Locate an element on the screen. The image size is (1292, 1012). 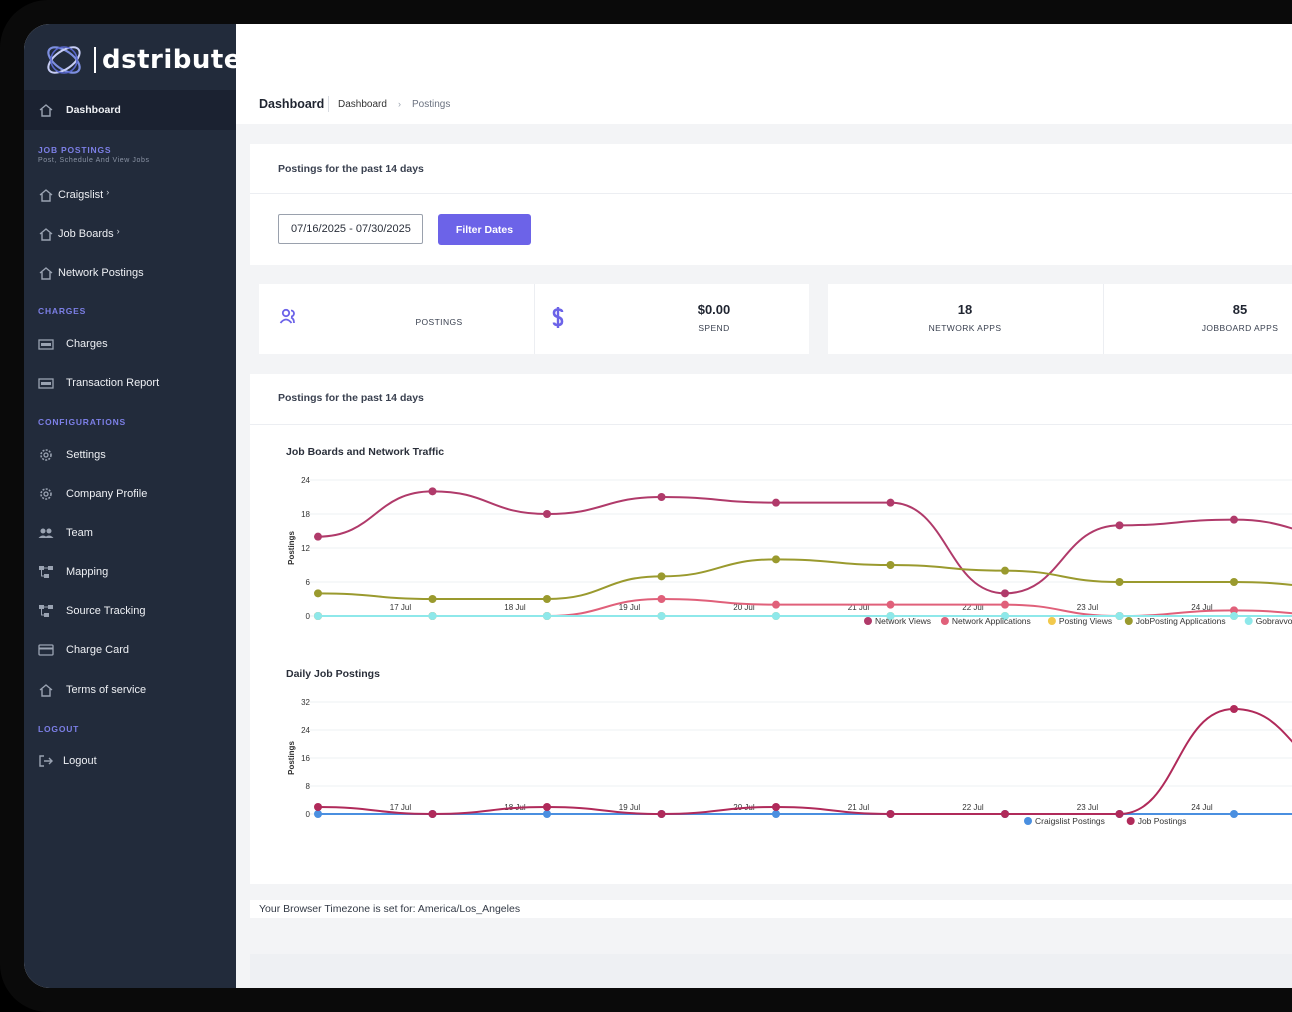
dollar-icon is located at coordinates (558, 317).